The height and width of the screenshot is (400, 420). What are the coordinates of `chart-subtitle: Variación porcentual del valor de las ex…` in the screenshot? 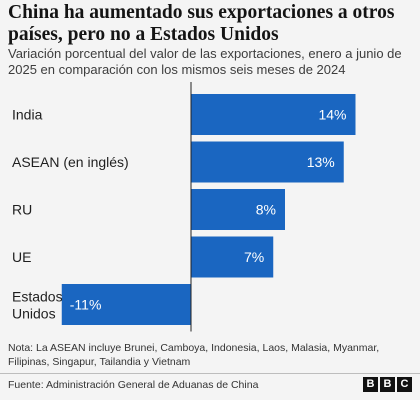 It's located at (205, 61).